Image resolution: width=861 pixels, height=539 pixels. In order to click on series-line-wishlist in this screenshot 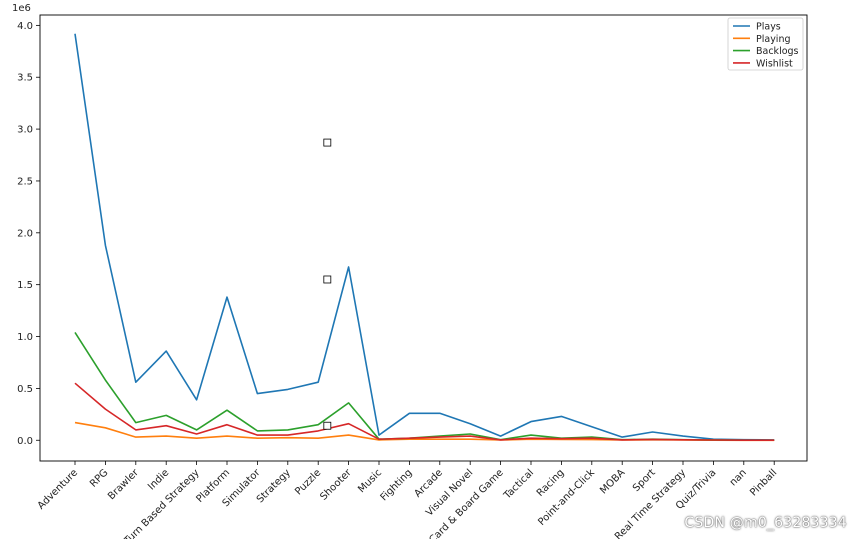, I will do `click(424, 412)`.